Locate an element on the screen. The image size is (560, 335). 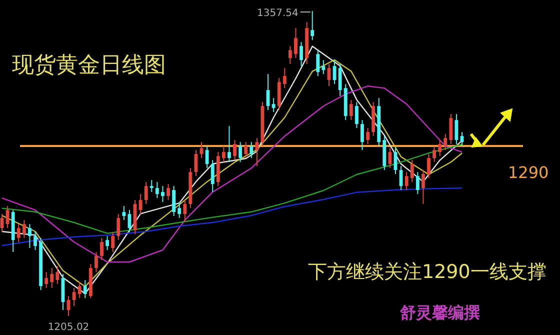
text: 1205.02 is located at coordinates (69, 327).